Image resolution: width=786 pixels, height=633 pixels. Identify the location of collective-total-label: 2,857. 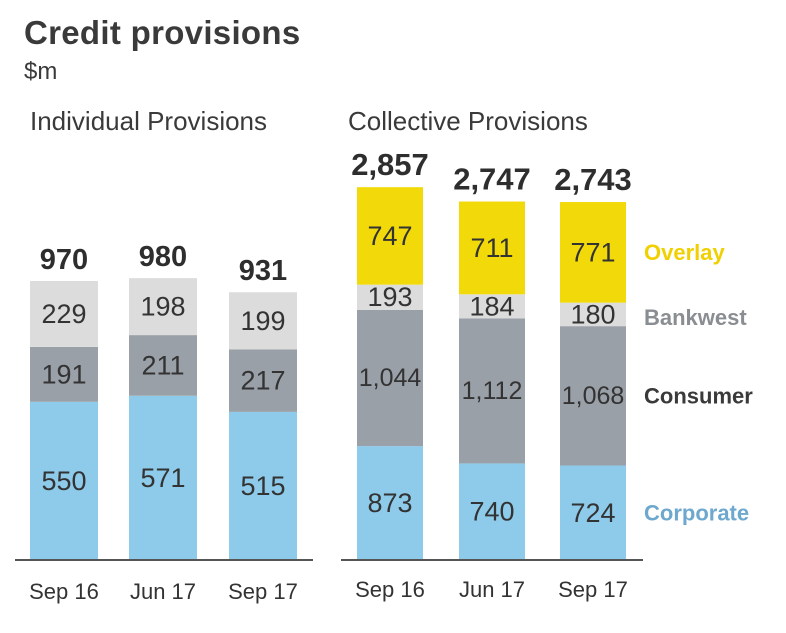
(390, 164).